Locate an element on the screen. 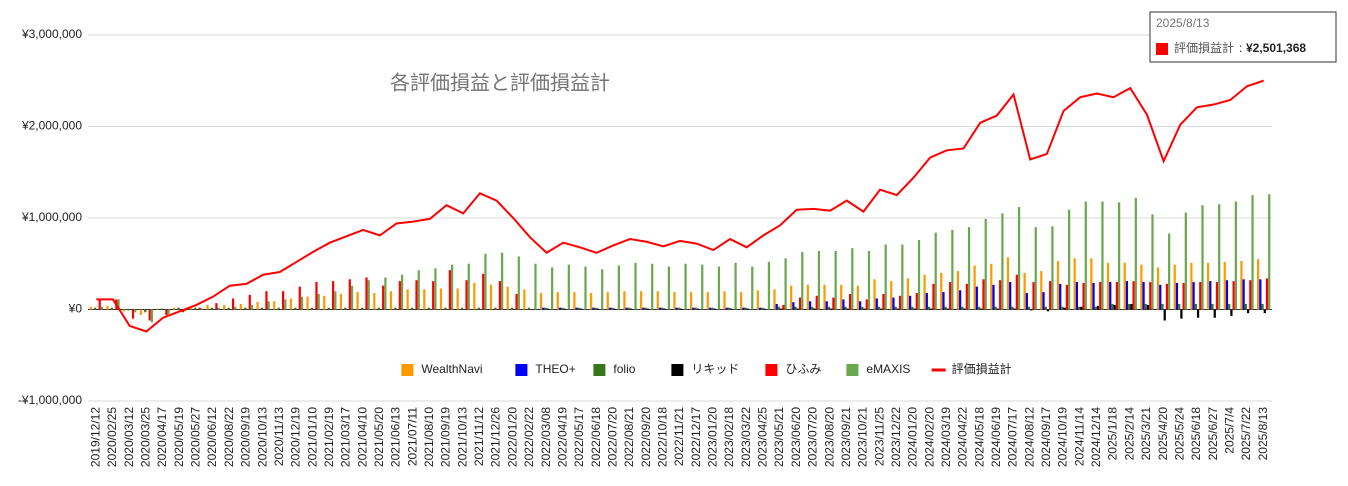  chart-title: 各評価損益と評価損益計 is located at coordinates (500, 82).